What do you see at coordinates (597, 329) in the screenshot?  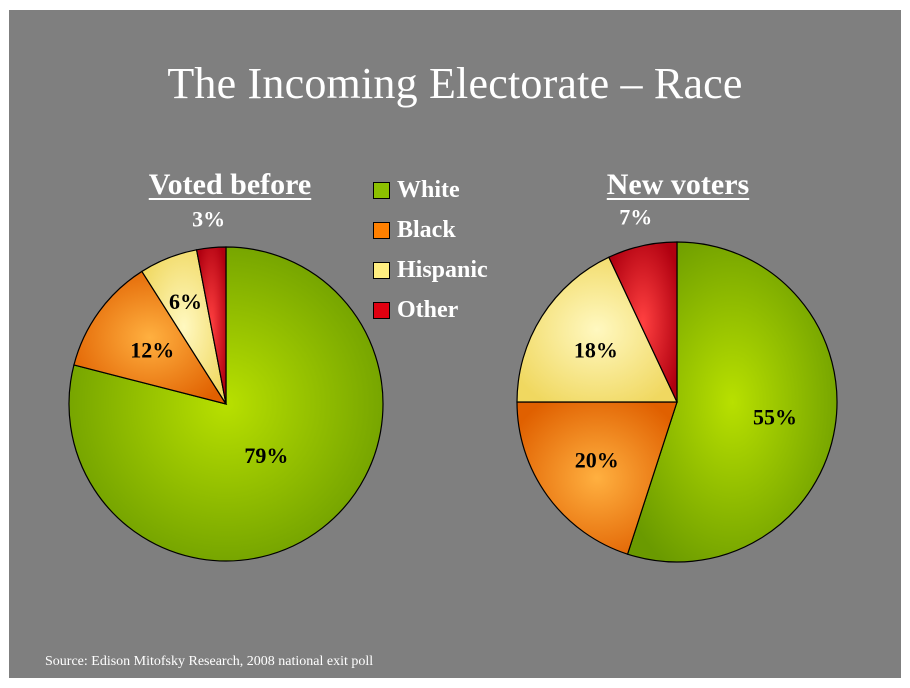 I see `pie-slice-new-voters-hispanic` at bounding box center [597, 329].